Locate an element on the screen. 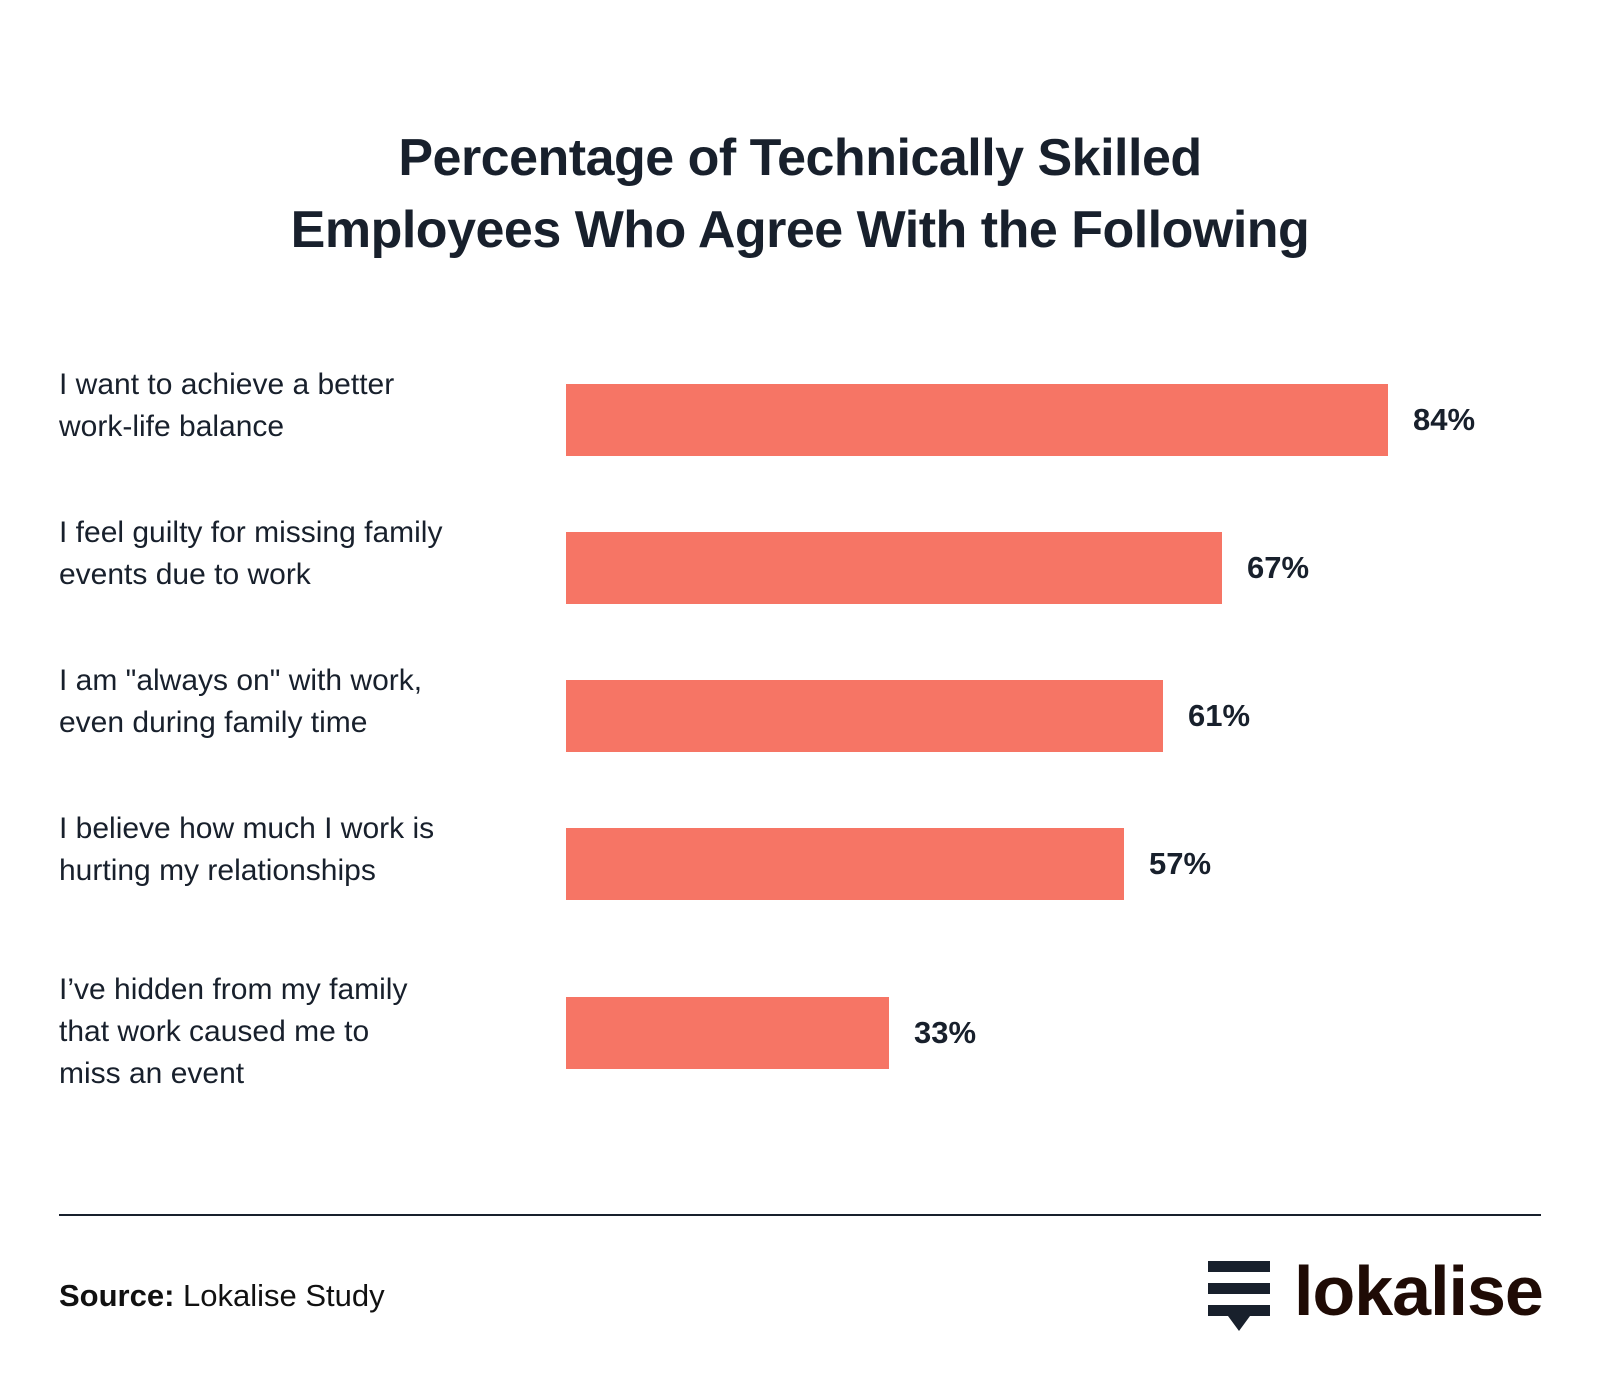  bar-category-label-line: even during family time is located at coordinates (213, 722).